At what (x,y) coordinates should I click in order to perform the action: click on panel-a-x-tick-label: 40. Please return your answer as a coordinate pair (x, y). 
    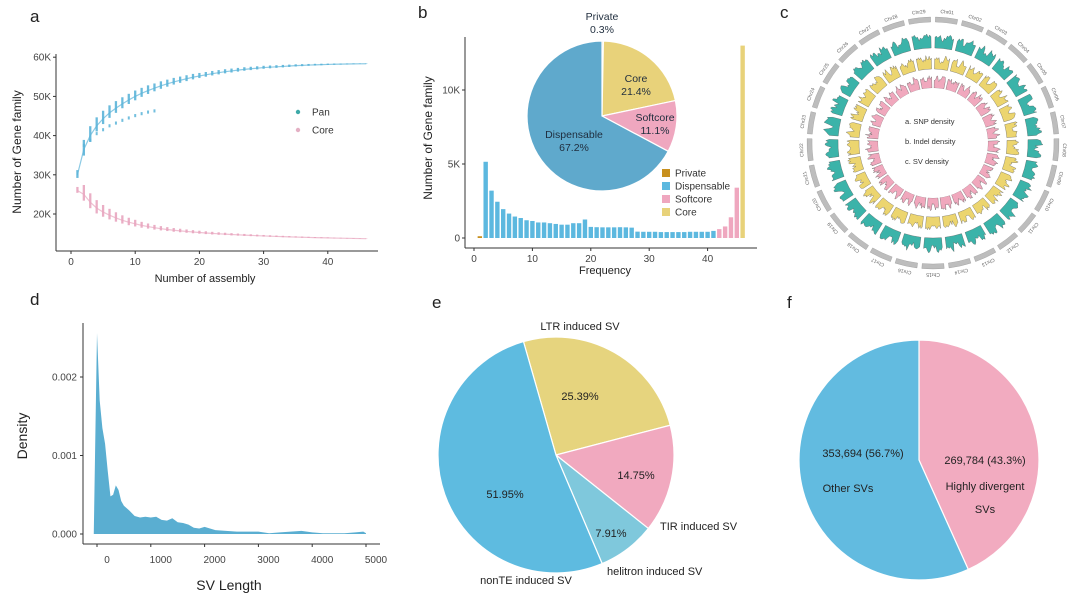
    Looking at the image, I should click on (328, 262).